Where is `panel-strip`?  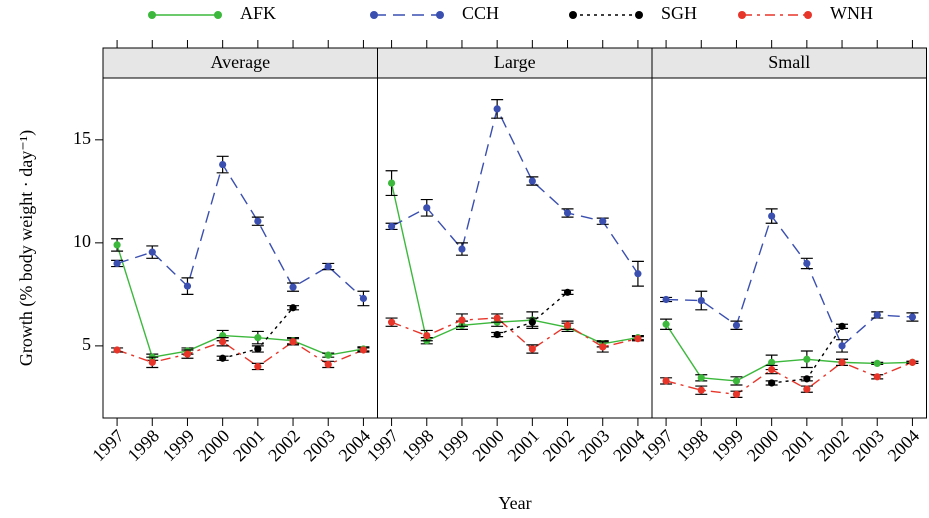
panel-strip is located at coordinates (240, 63).